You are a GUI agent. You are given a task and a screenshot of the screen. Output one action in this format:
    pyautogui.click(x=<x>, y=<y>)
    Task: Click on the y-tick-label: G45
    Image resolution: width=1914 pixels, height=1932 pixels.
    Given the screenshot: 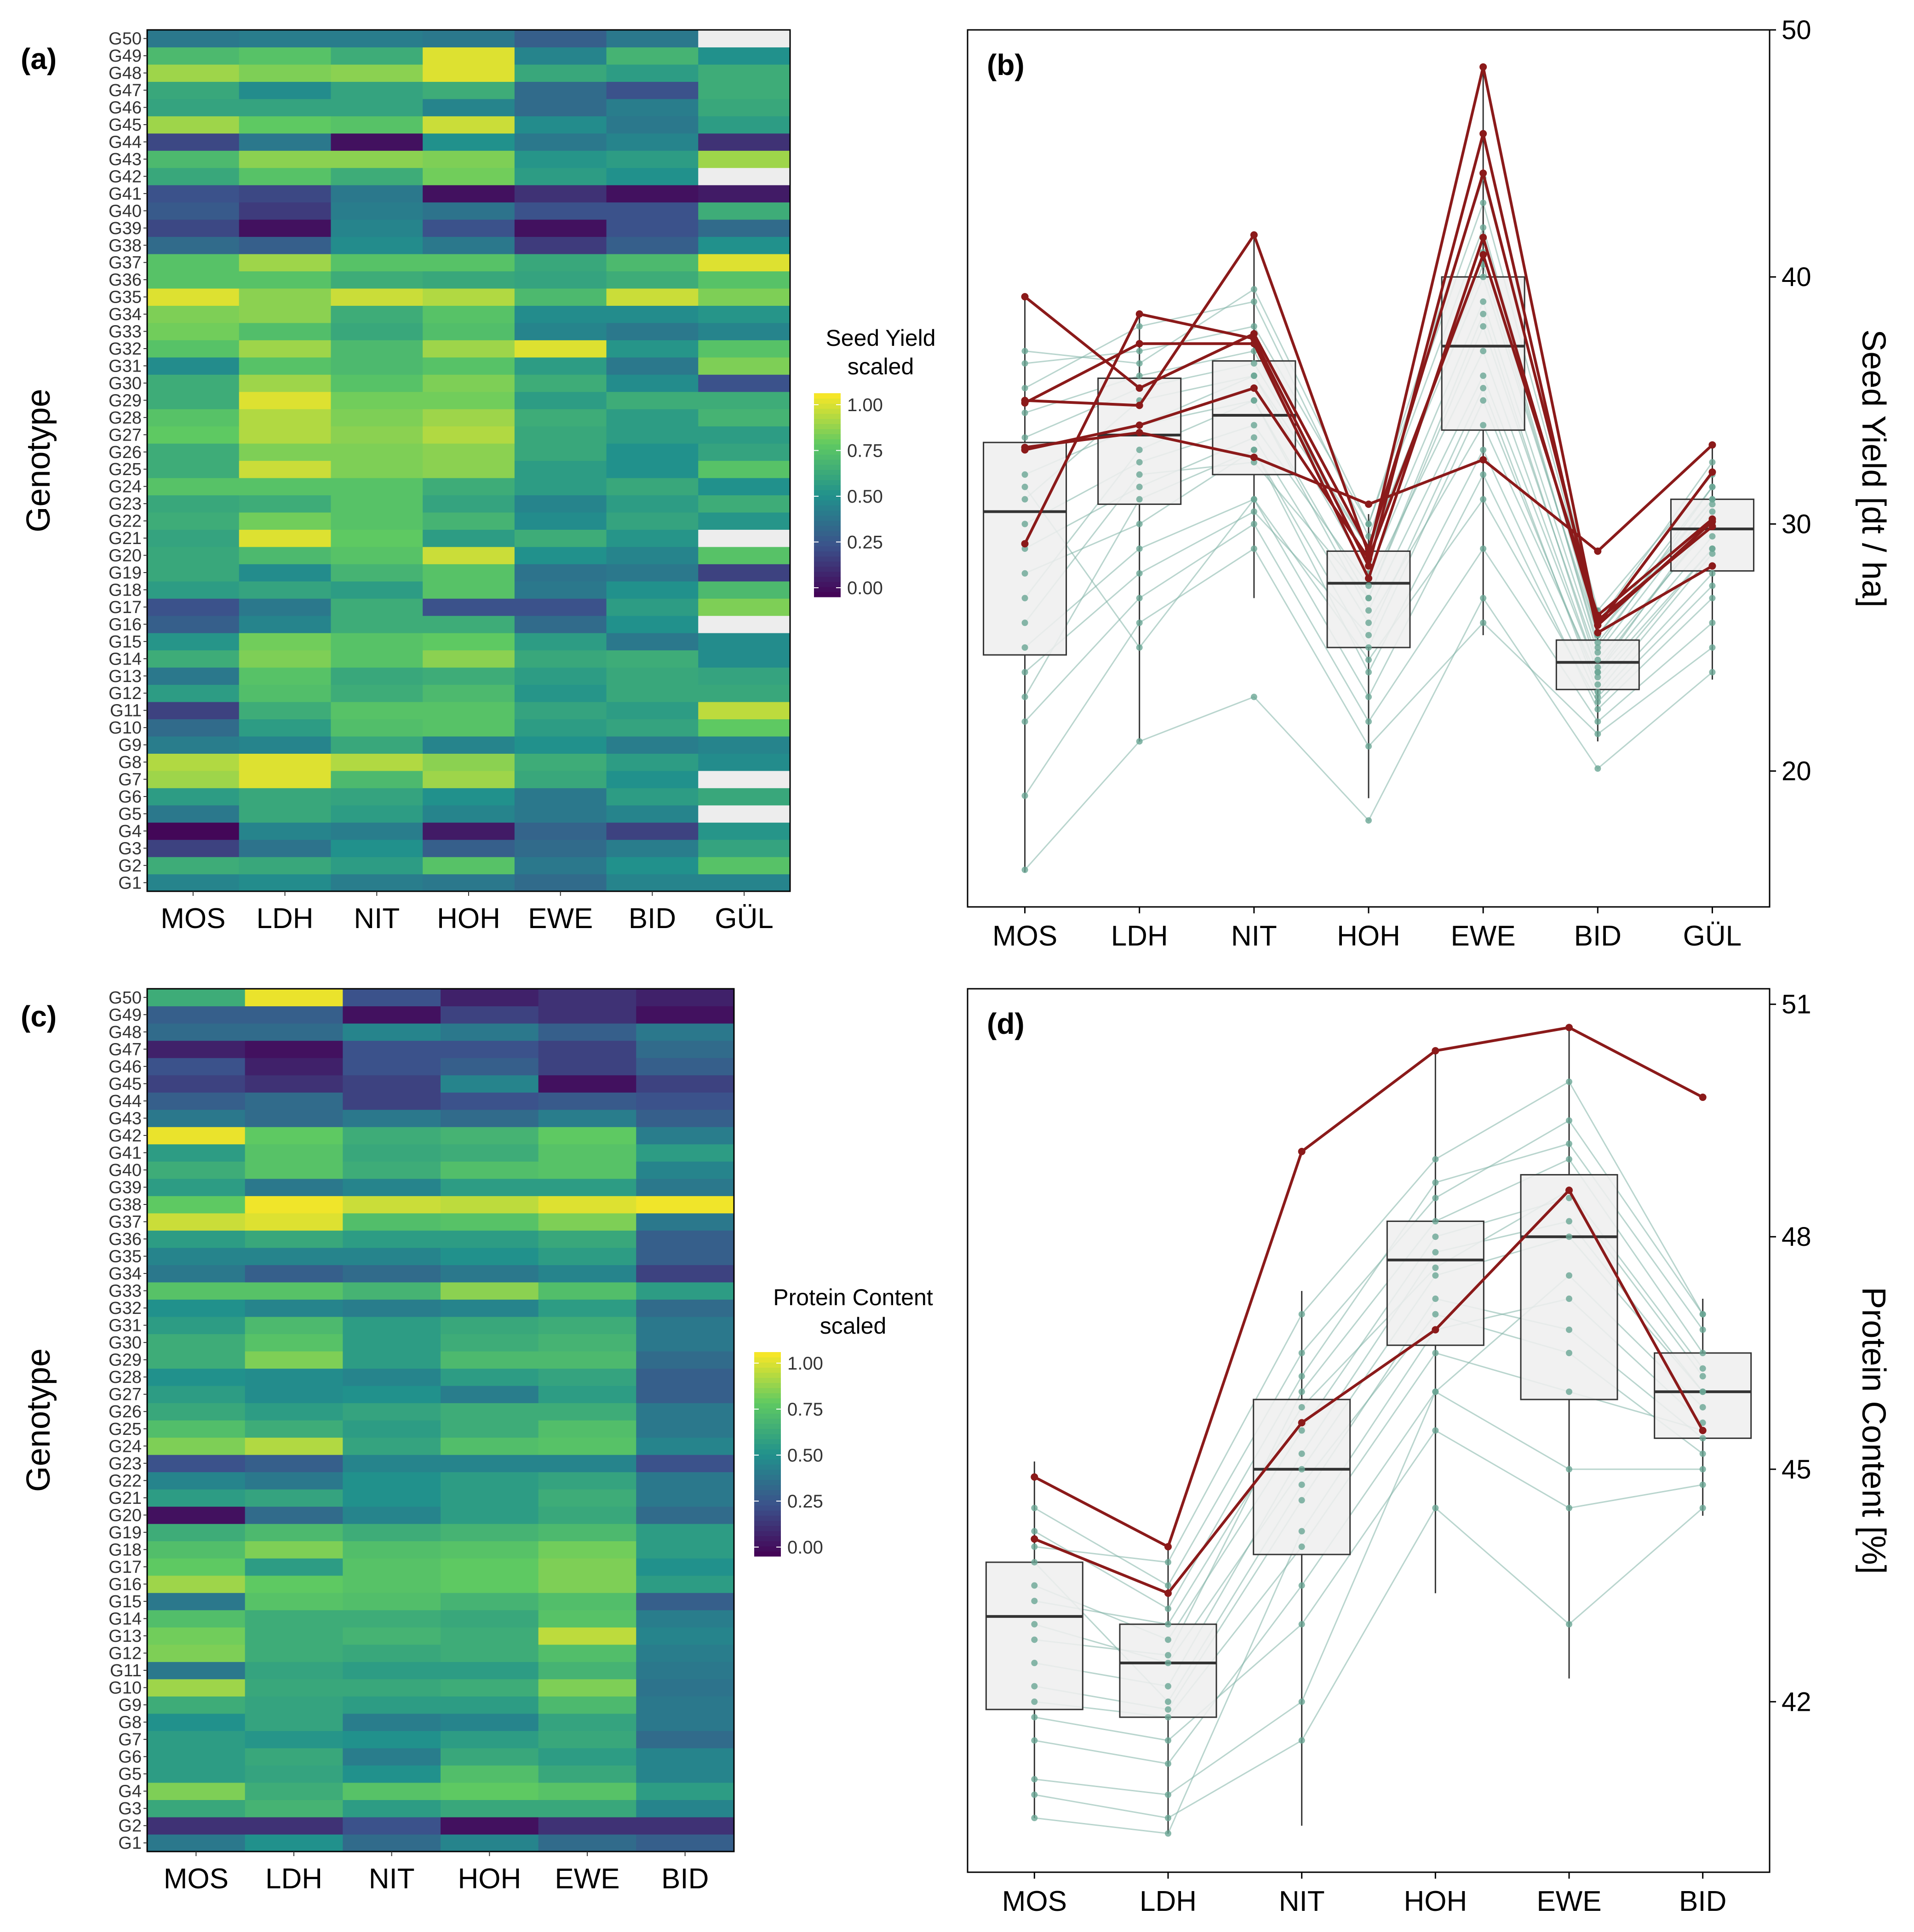 What is the action you would take?
    pyautogui.click(x=126, y=125)
    